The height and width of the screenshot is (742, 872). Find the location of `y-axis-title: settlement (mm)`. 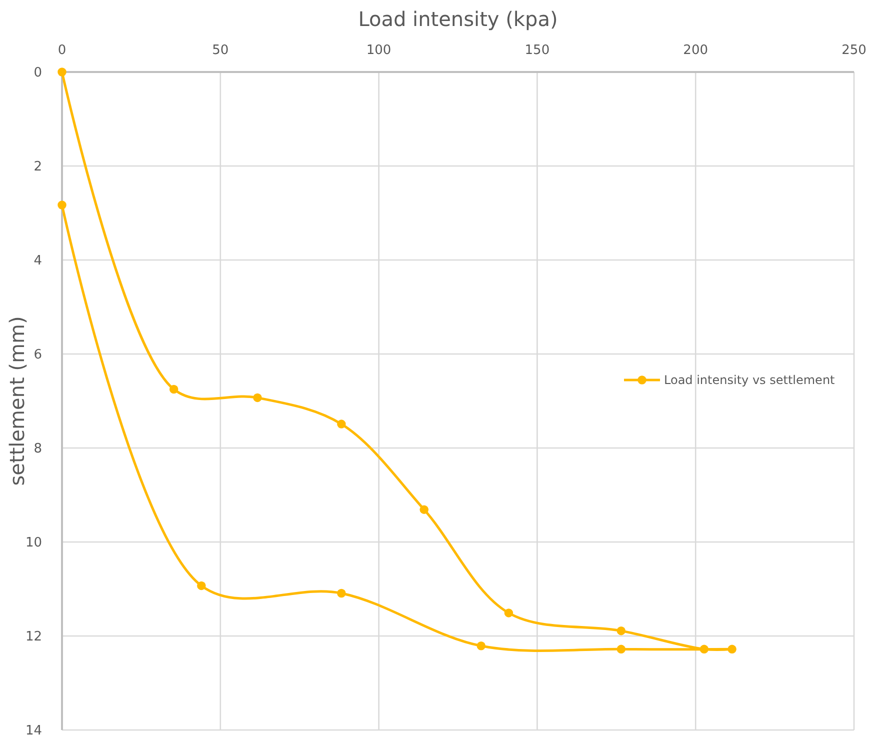

y-axis-title: settlement (mm) is located at coordinates (17, 401).